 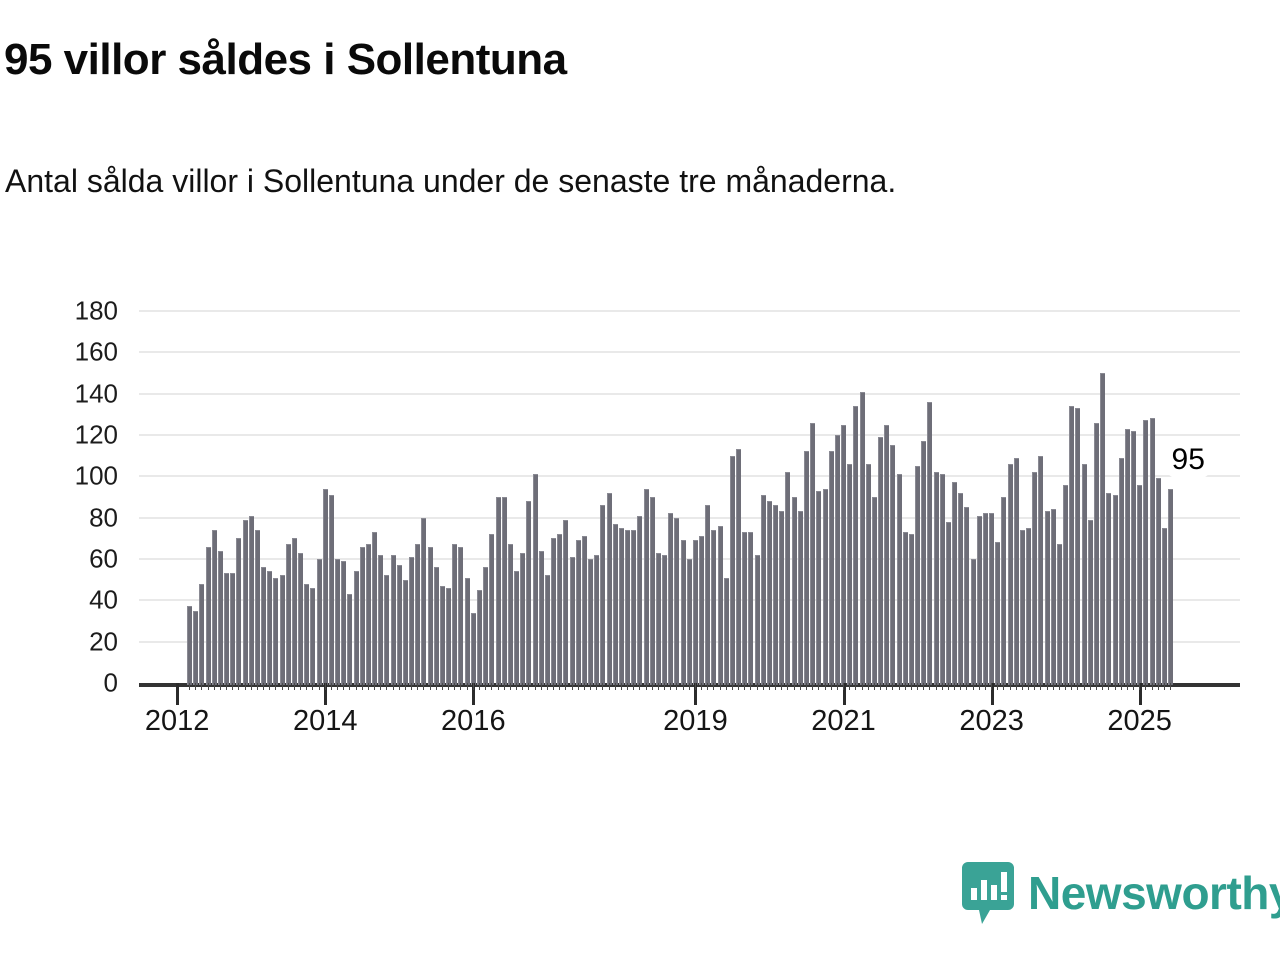 I want to click on x-axis-tick-label: 2021, so click(x=843, y=721).